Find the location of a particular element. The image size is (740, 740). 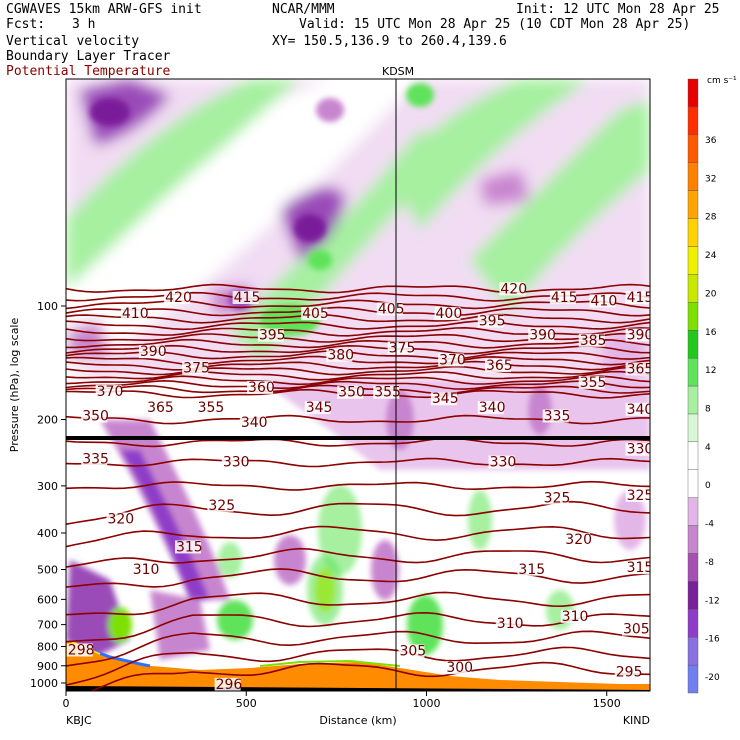

theta-label: 350 is located at coordinates (351, 393).